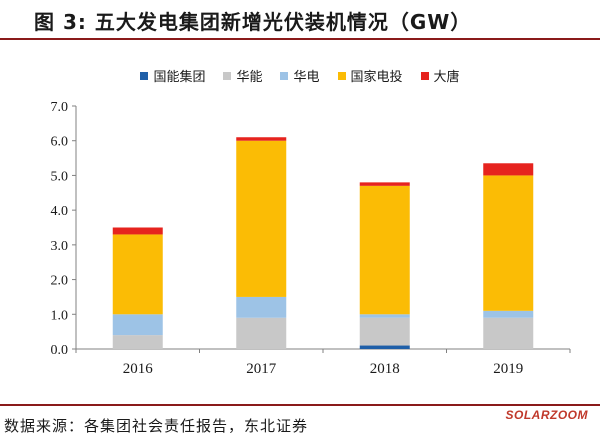  I want to click on figure-header: 图 3: 五大发电集团新增光伏装机情况（GW）, so click(300, 20).